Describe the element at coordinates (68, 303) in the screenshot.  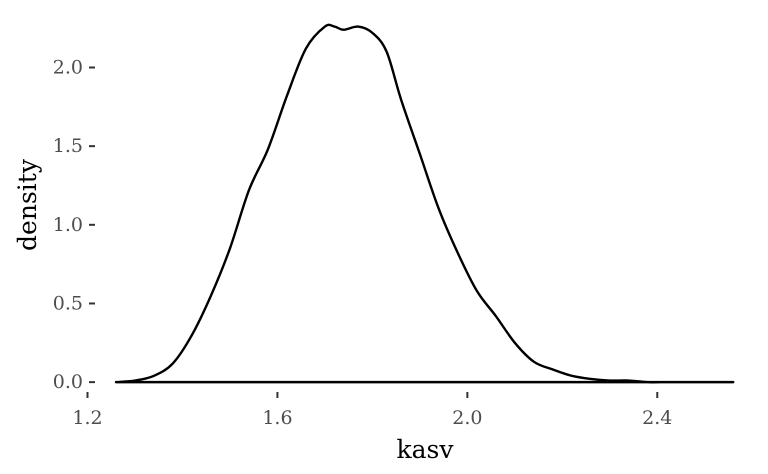
I see `y-tick-label: 0.5` at that location.